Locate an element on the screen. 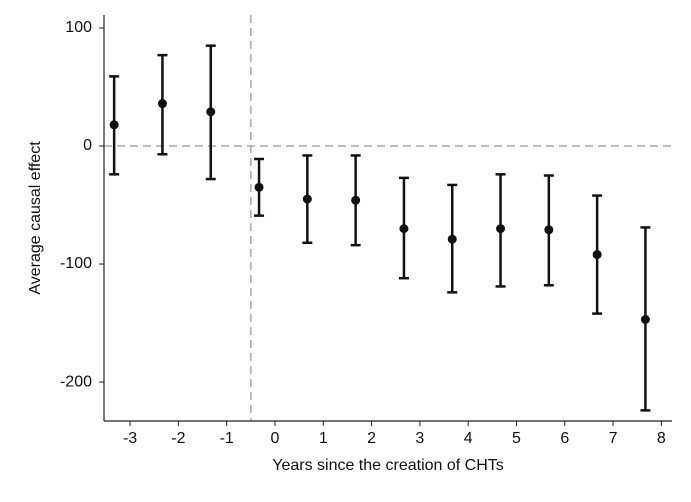 Image resolution: width=691 pixels, height=502 pixels. x-tick-label: 0 is located at coordinates (275, 438).